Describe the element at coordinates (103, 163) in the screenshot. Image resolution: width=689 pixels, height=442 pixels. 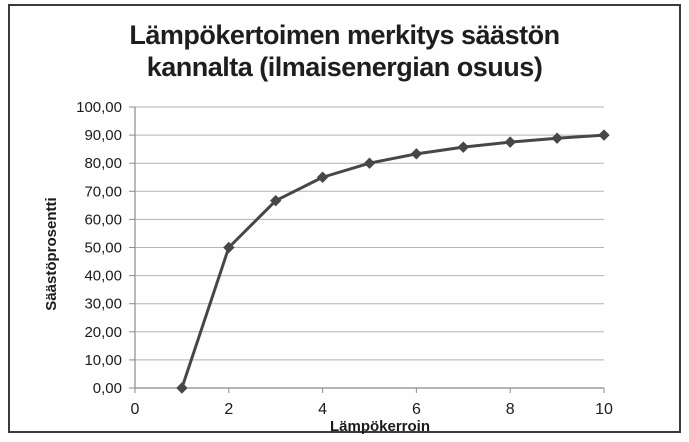
I see `y-tick-label: 80,00` at that location.